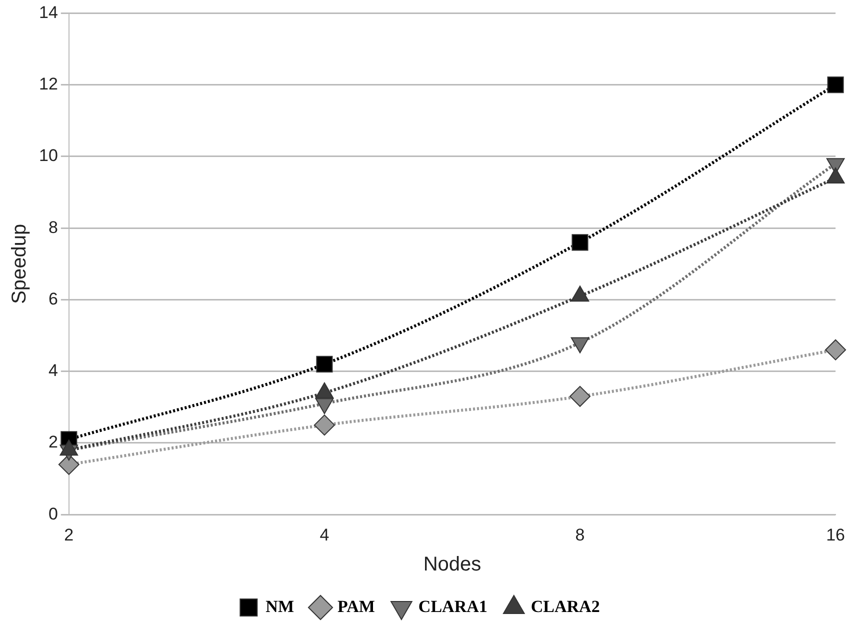  I want to click on y-tick-label: 12, so click(48, 84).